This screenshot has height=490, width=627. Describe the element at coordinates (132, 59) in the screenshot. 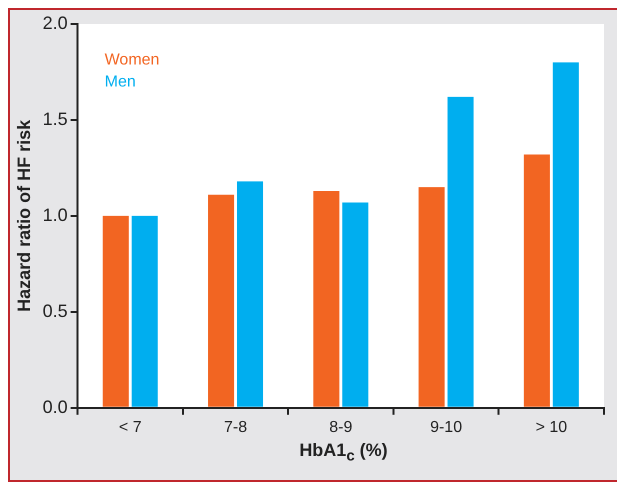

I see `text: Women` at that location.